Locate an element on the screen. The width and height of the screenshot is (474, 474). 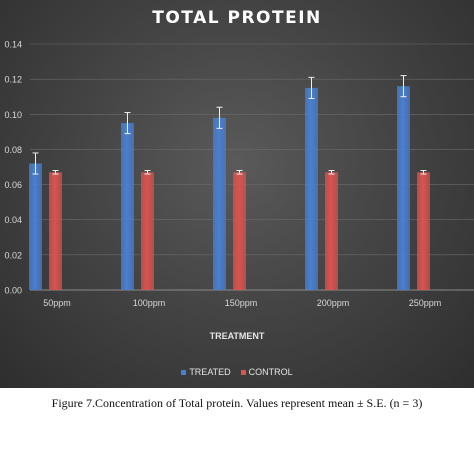
legend-swatch-treated is located at coordinates (184, 372).